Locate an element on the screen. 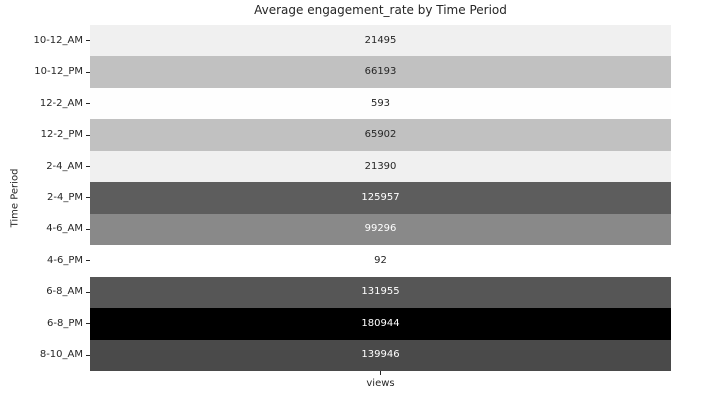  y-tick: 4-6_PM is located at coordinates (45, 260).